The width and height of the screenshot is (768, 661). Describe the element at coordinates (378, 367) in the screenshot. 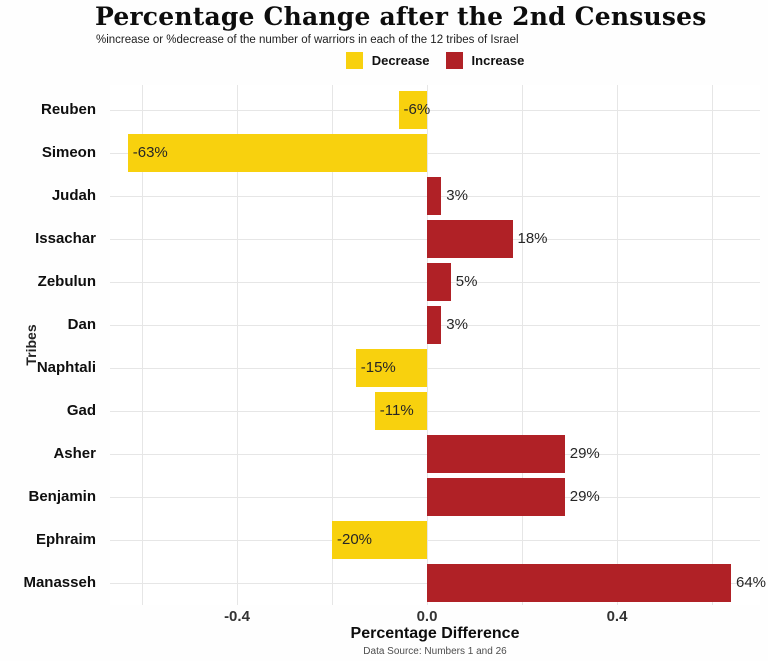

I see `bar-value-label: -15%` at that location.